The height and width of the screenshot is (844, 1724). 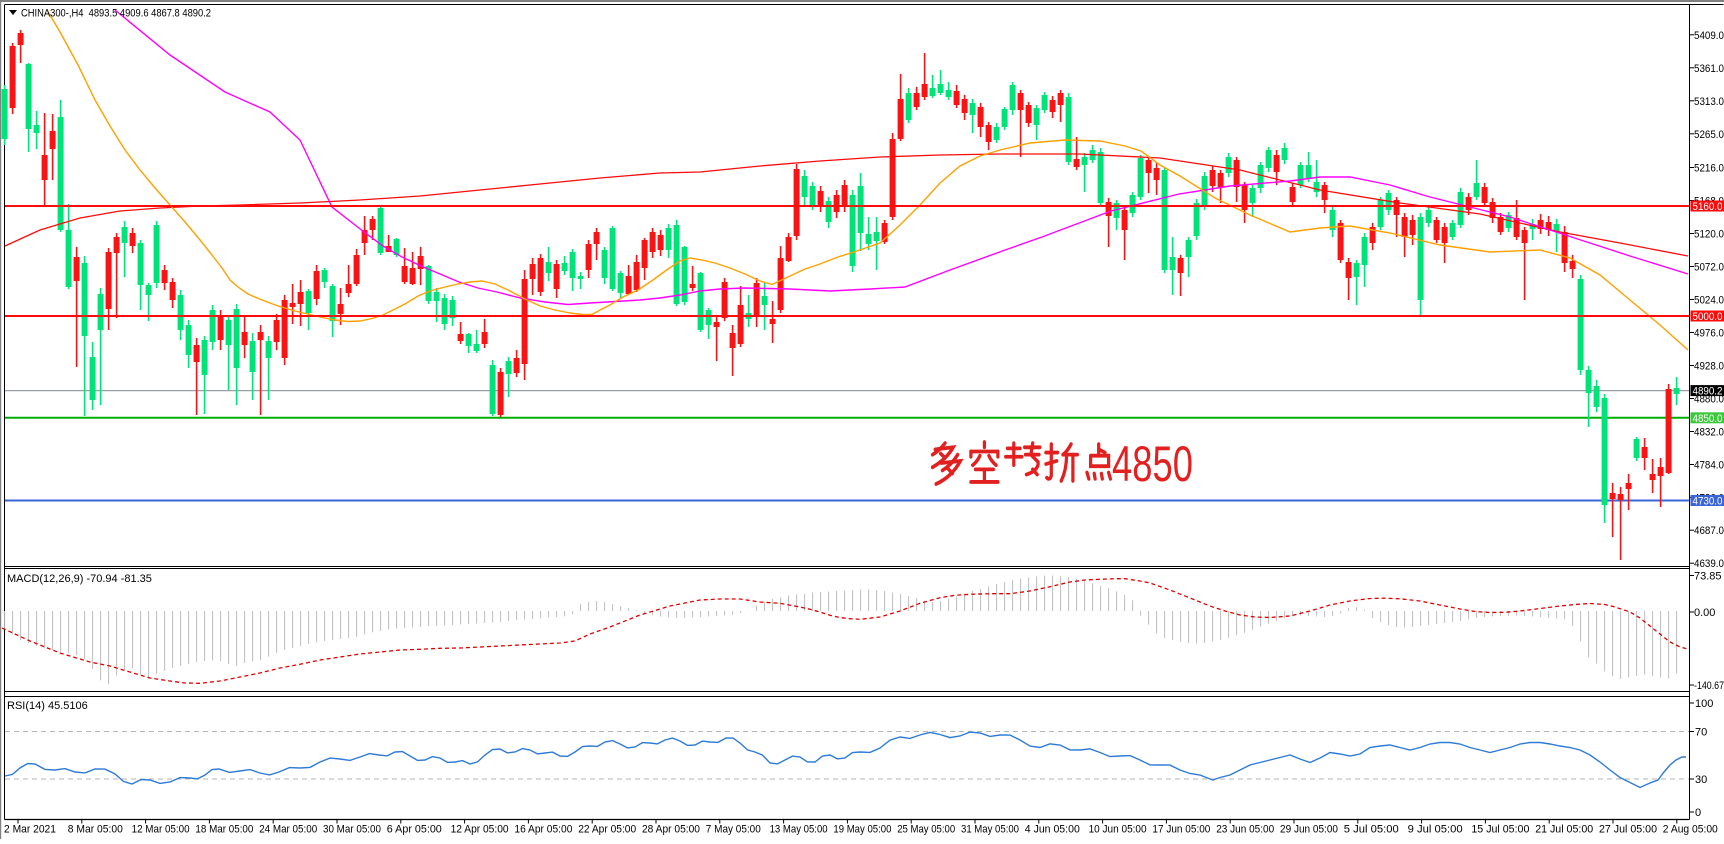 What do you see at coordinates (1371, 830) in the screenshot?
I see `svg-text: 5 Jul 05:00` at bounding box center [1371, 830].